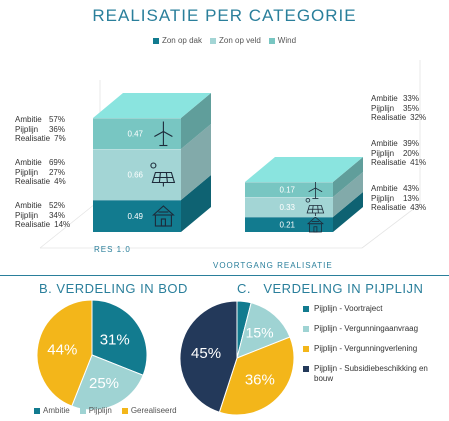  Describe the element at coordinates (56, 162) in the screenshot. I see `label-value: 69%` at that location.